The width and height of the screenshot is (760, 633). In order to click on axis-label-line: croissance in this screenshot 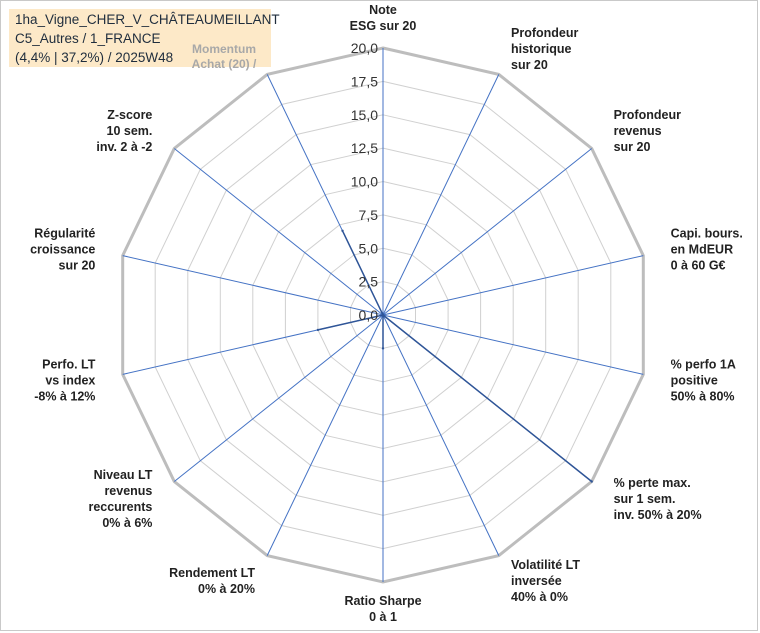, I will do `click(62, 249)`.